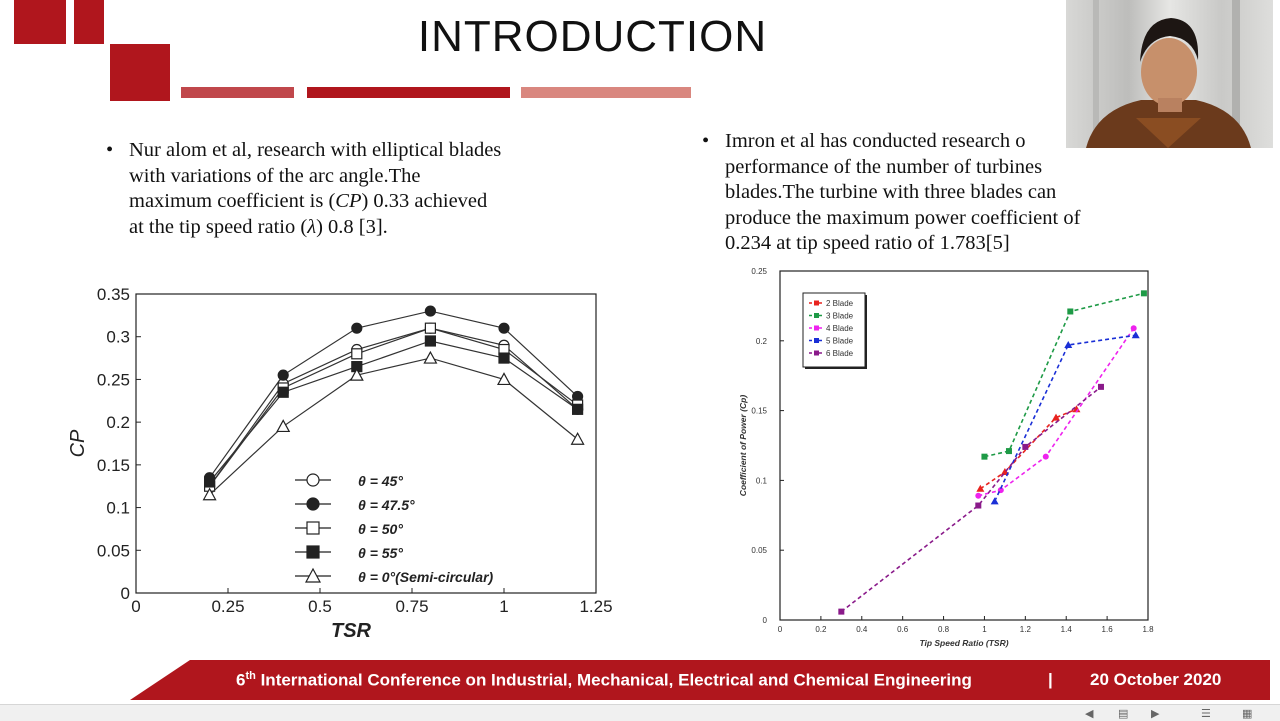 The image size is (1280, 721). Describe the element at coordinates (250, 676) in the screenshot. I see `footer-ordinal-suffix: th` at that location.